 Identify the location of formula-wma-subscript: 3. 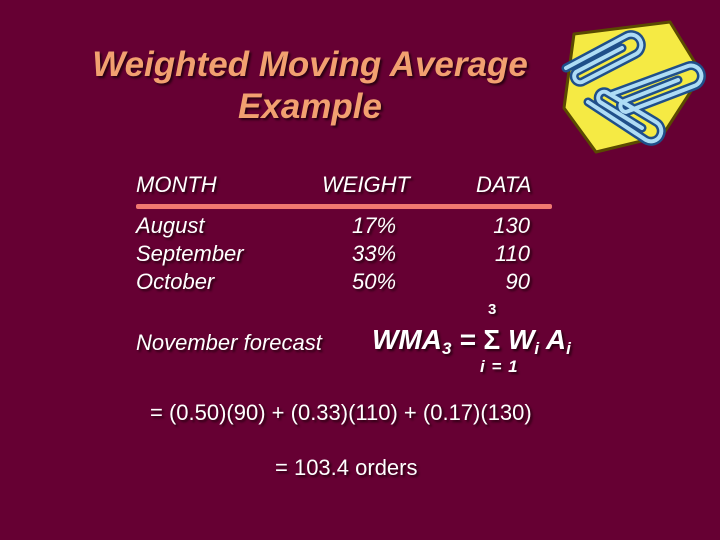
(446, 348).